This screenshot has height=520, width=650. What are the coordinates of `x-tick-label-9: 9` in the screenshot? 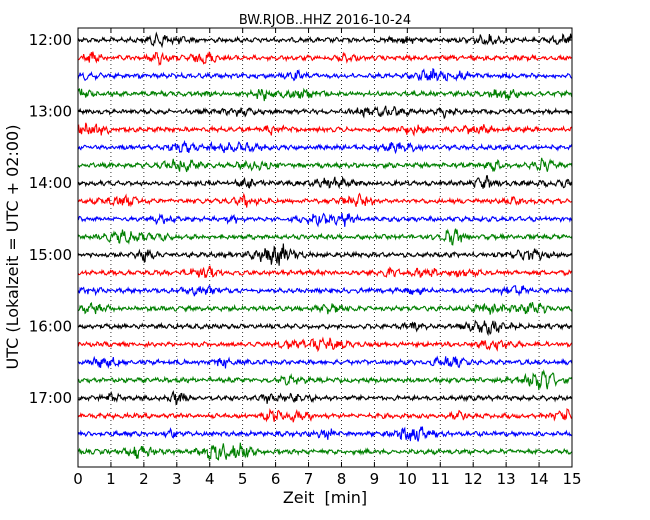 It's located at (375, 479).